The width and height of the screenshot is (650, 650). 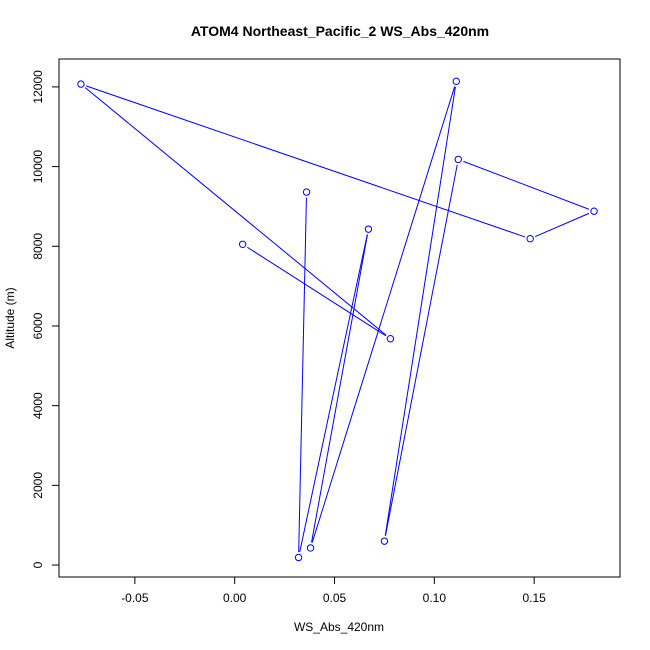 What do you see at coordinates (10, 317) in the screenshot?
I see `y-axis-label: Altitude (m)` at bounding box center [10, 317].